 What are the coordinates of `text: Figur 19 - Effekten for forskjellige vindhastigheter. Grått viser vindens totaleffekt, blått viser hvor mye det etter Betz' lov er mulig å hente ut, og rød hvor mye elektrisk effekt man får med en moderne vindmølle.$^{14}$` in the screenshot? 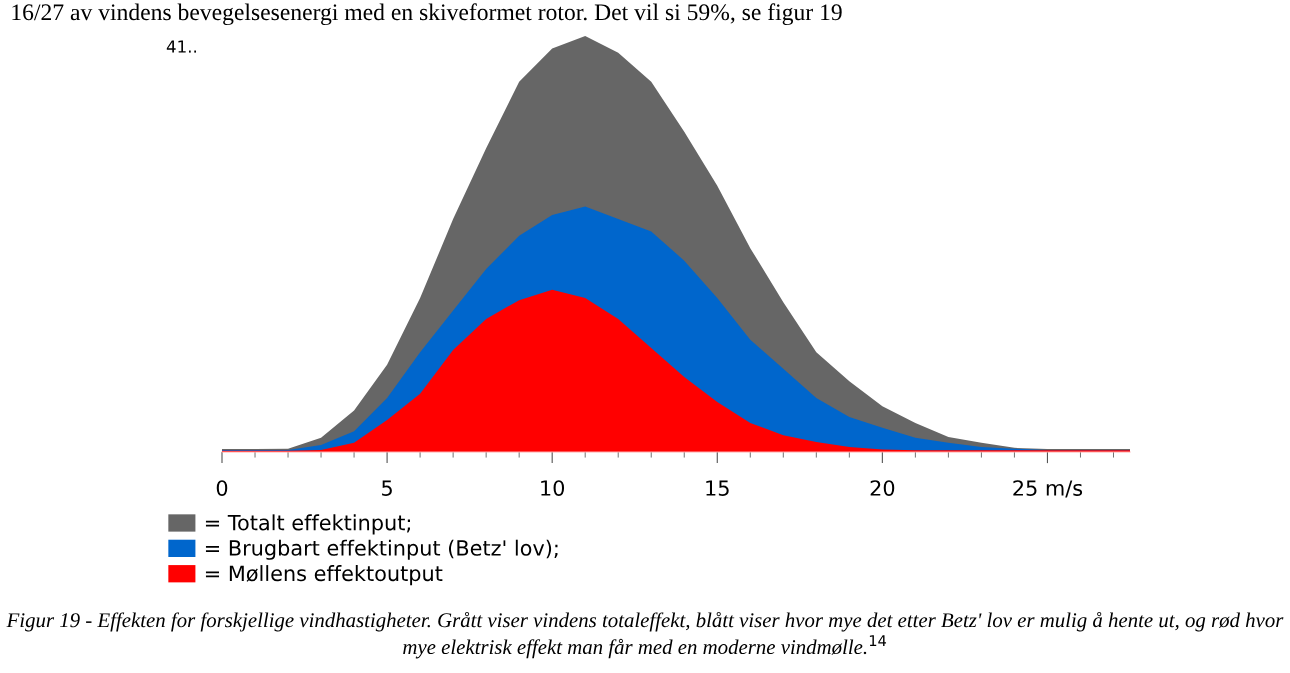 It's located at (645, 635).